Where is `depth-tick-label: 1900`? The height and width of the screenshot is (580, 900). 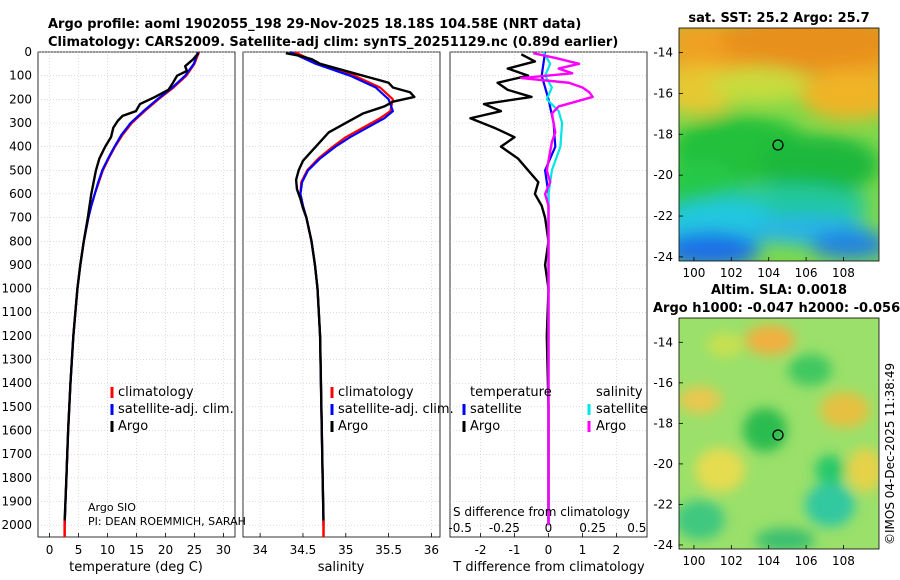 depth-tick-label: 1900 is located at coordinates (16, 502).